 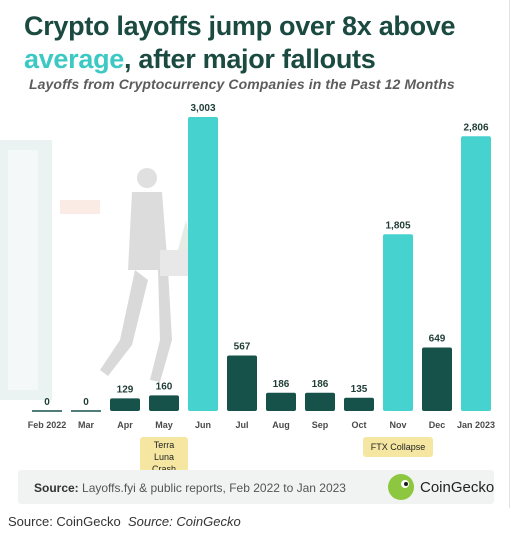 I want to click on coingecko-logo-icon, so click(x=401, y=487).